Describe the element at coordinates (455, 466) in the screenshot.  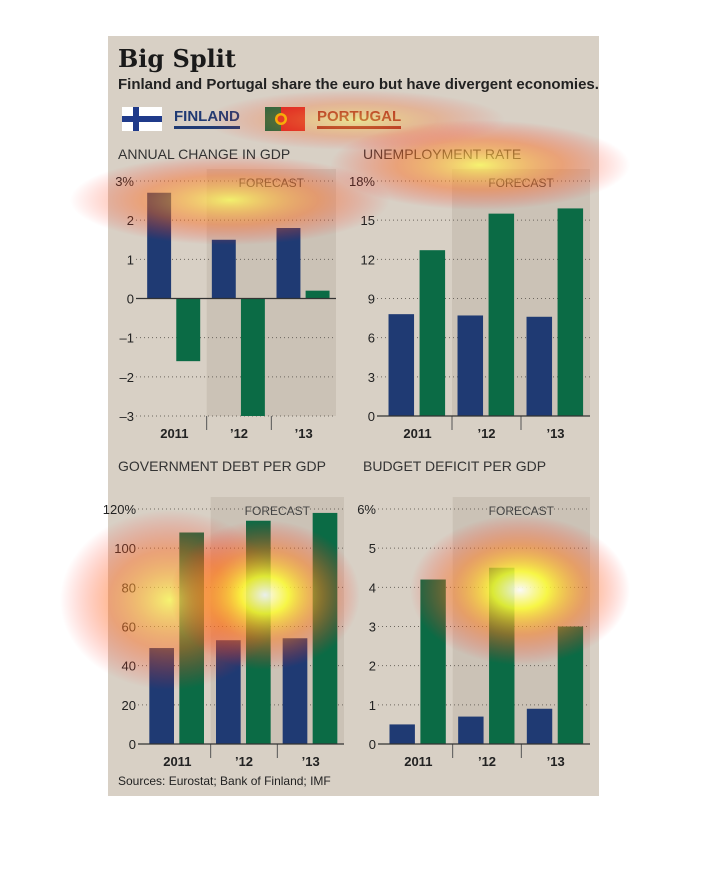
I see `chart-title-deficit: BUDGET DEFICIT PER GDP` at that location.